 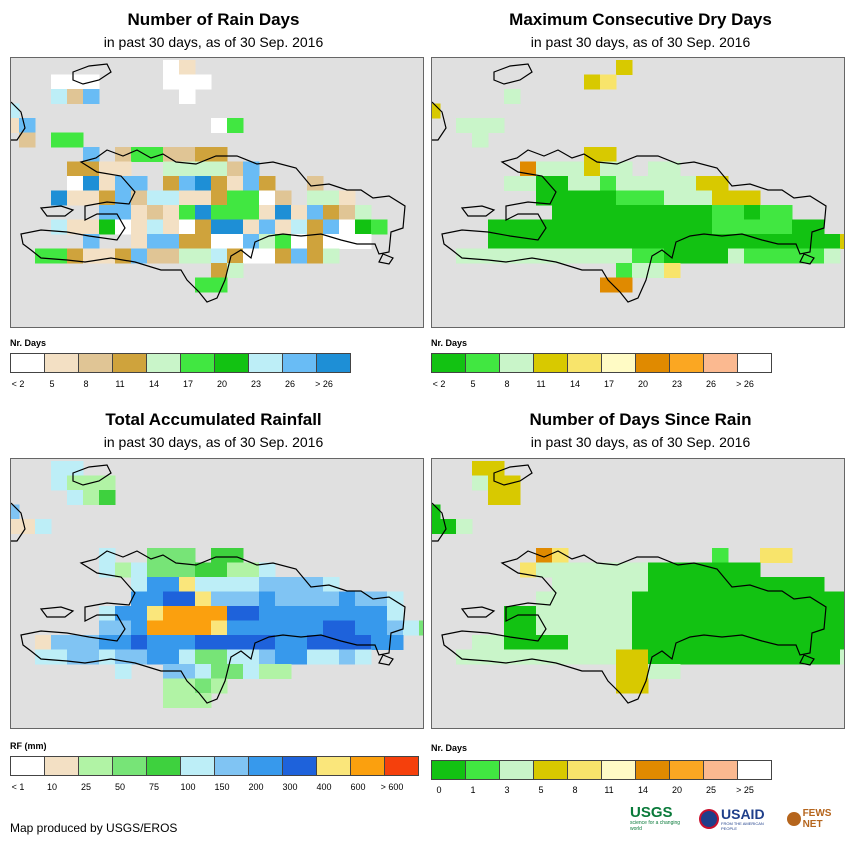 I want to click on legend-label: 5, so click(x=473, y=384).